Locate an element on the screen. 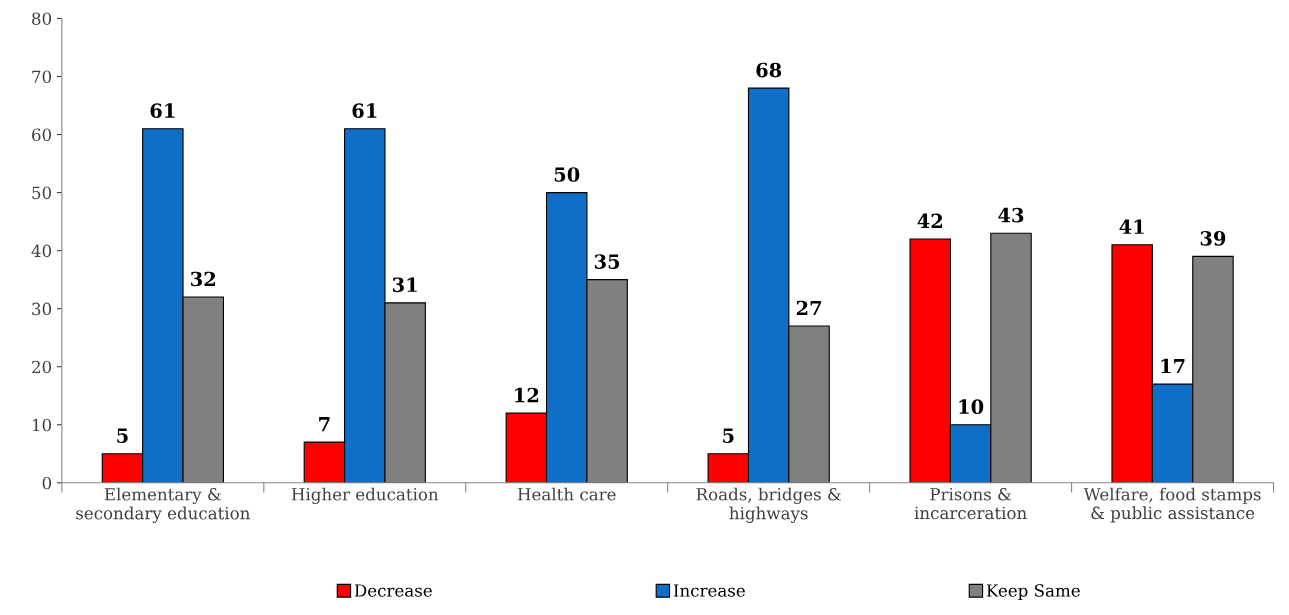 This screenshot has height=615, width=1289. data-label: 42 is located at coordinates (930, 221).